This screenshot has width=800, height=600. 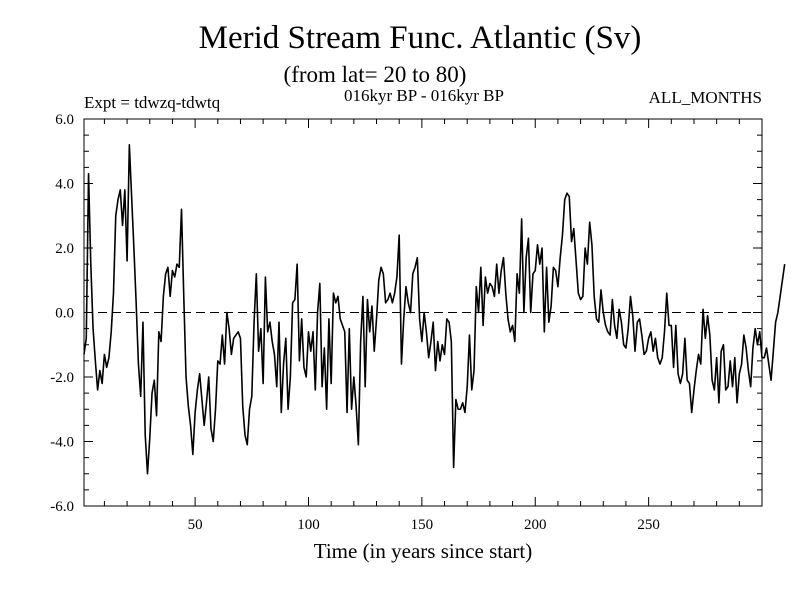 I want to click on y-tick-label: -2.0, so click(x=62, y=378).